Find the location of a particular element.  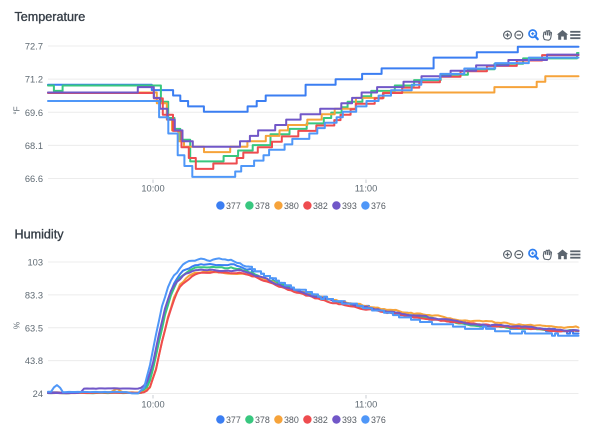

svg-text: 69.6 is located at coordinates (34, 113).